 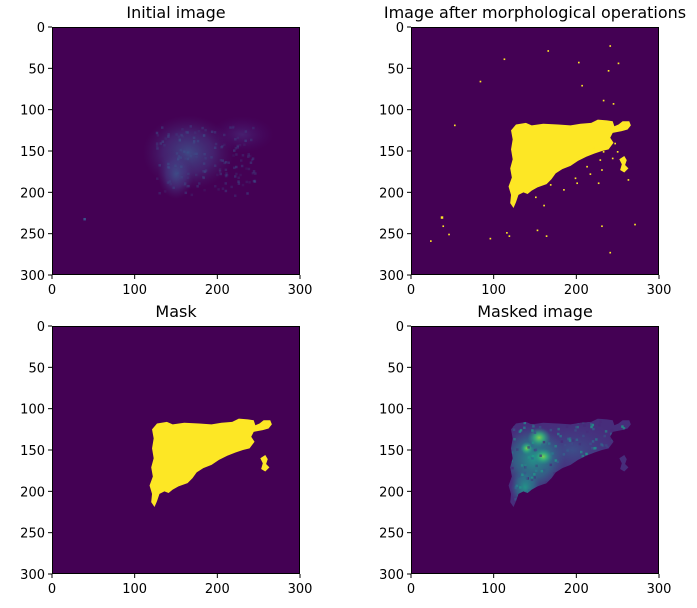 What do you see at coordinates (32, 111) in the screenshot?
I see `y-tick-label: 100` at bounding box center [32, 111].